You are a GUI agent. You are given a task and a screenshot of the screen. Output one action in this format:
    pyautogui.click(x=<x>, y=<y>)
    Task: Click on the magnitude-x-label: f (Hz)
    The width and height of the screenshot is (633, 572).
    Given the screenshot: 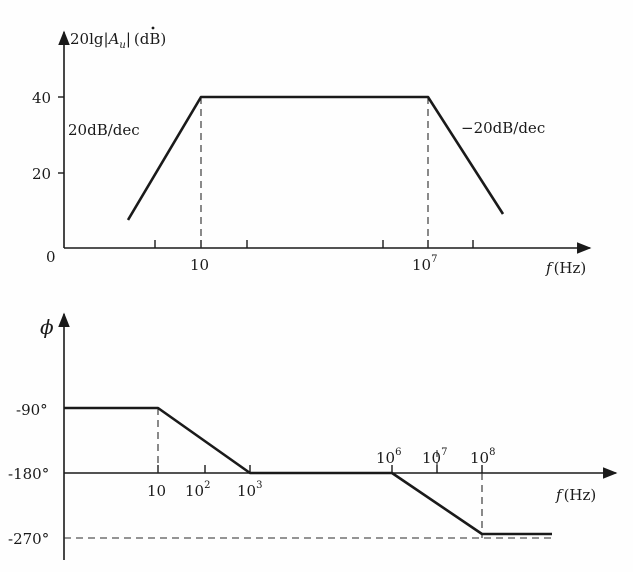 What is the action you would take?
    pyautogui.click(x=565, y=268)
    